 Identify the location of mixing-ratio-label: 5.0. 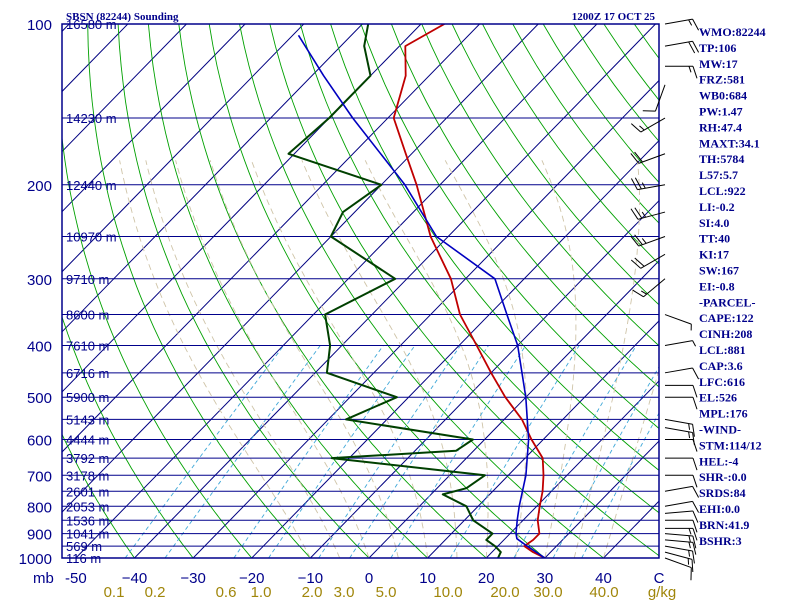
(386, 592).